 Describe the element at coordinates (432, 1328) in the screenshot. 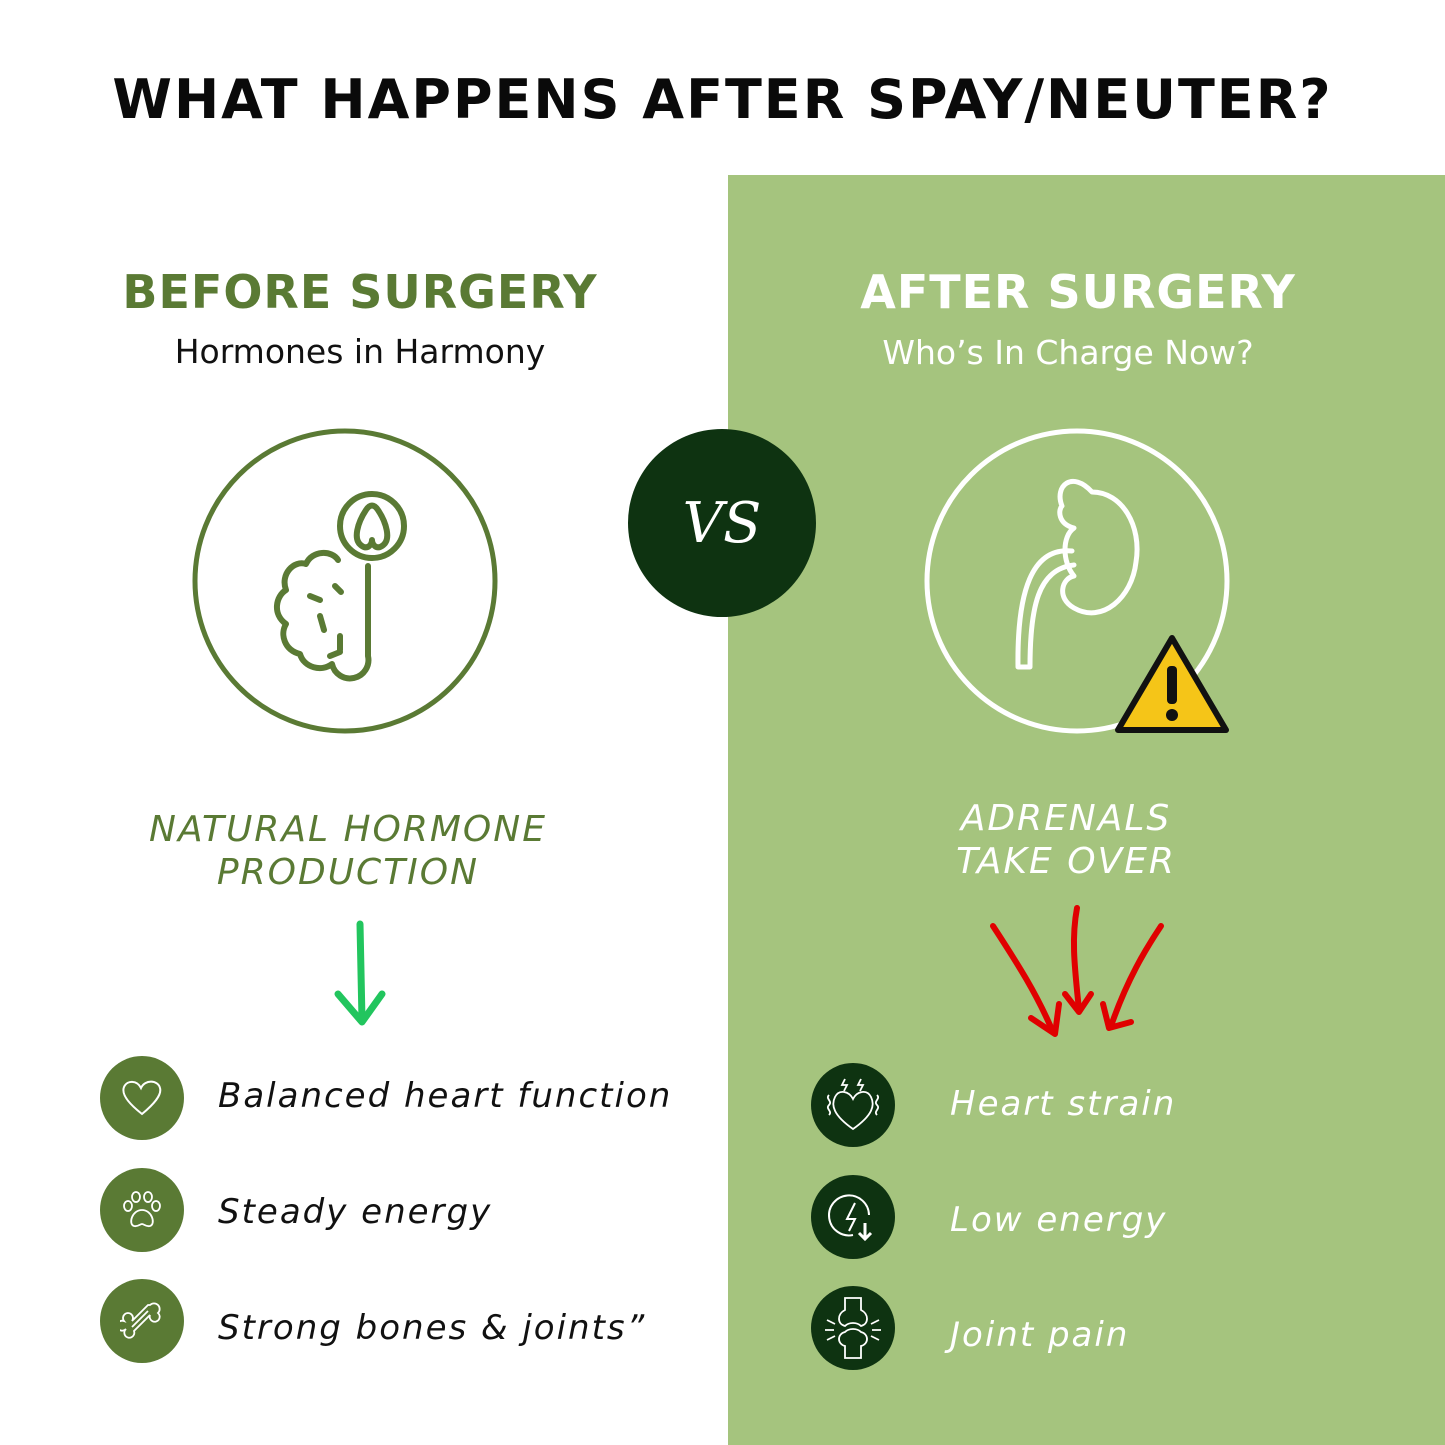

I see `before-item-label: Strong bones & joints”` at that location.